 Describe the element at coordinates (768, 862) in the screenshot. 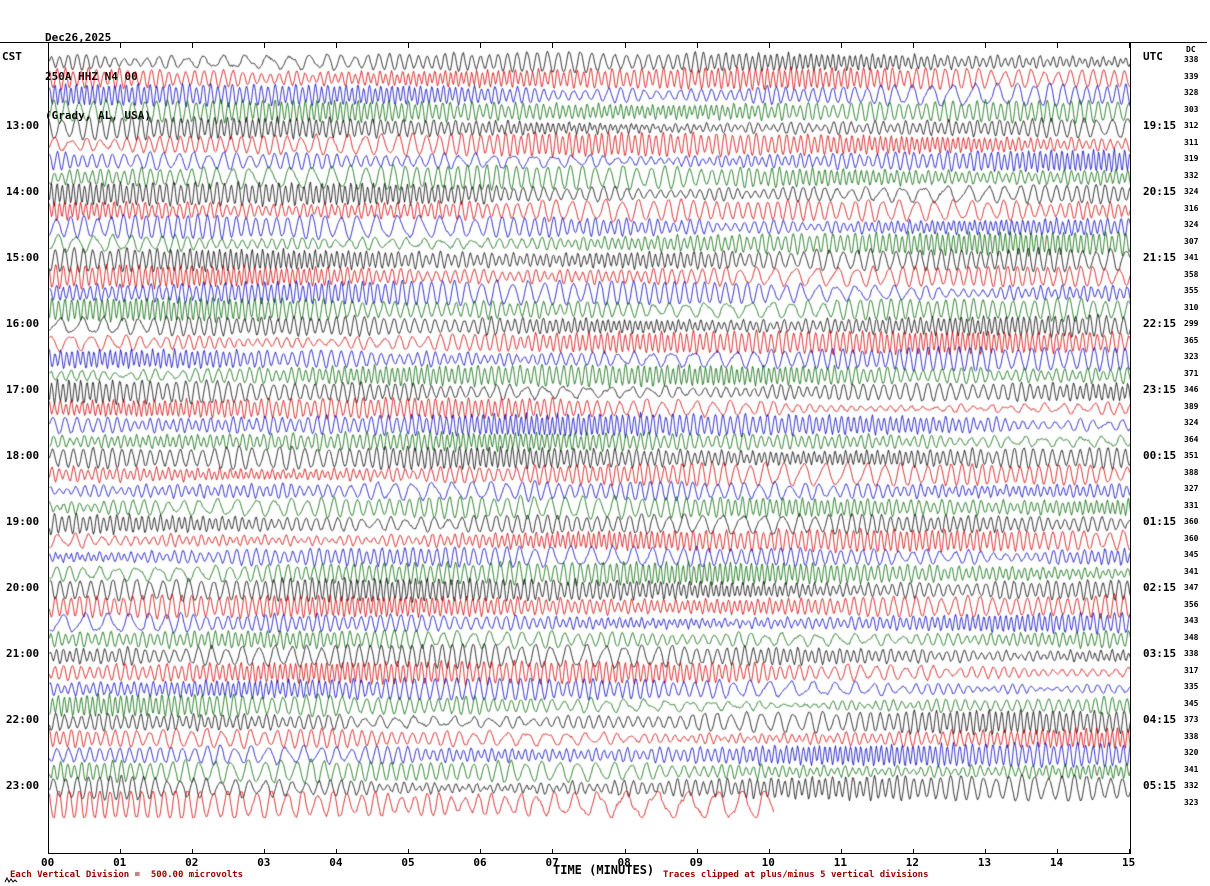

I see `x-tick-label: 10` at that location.